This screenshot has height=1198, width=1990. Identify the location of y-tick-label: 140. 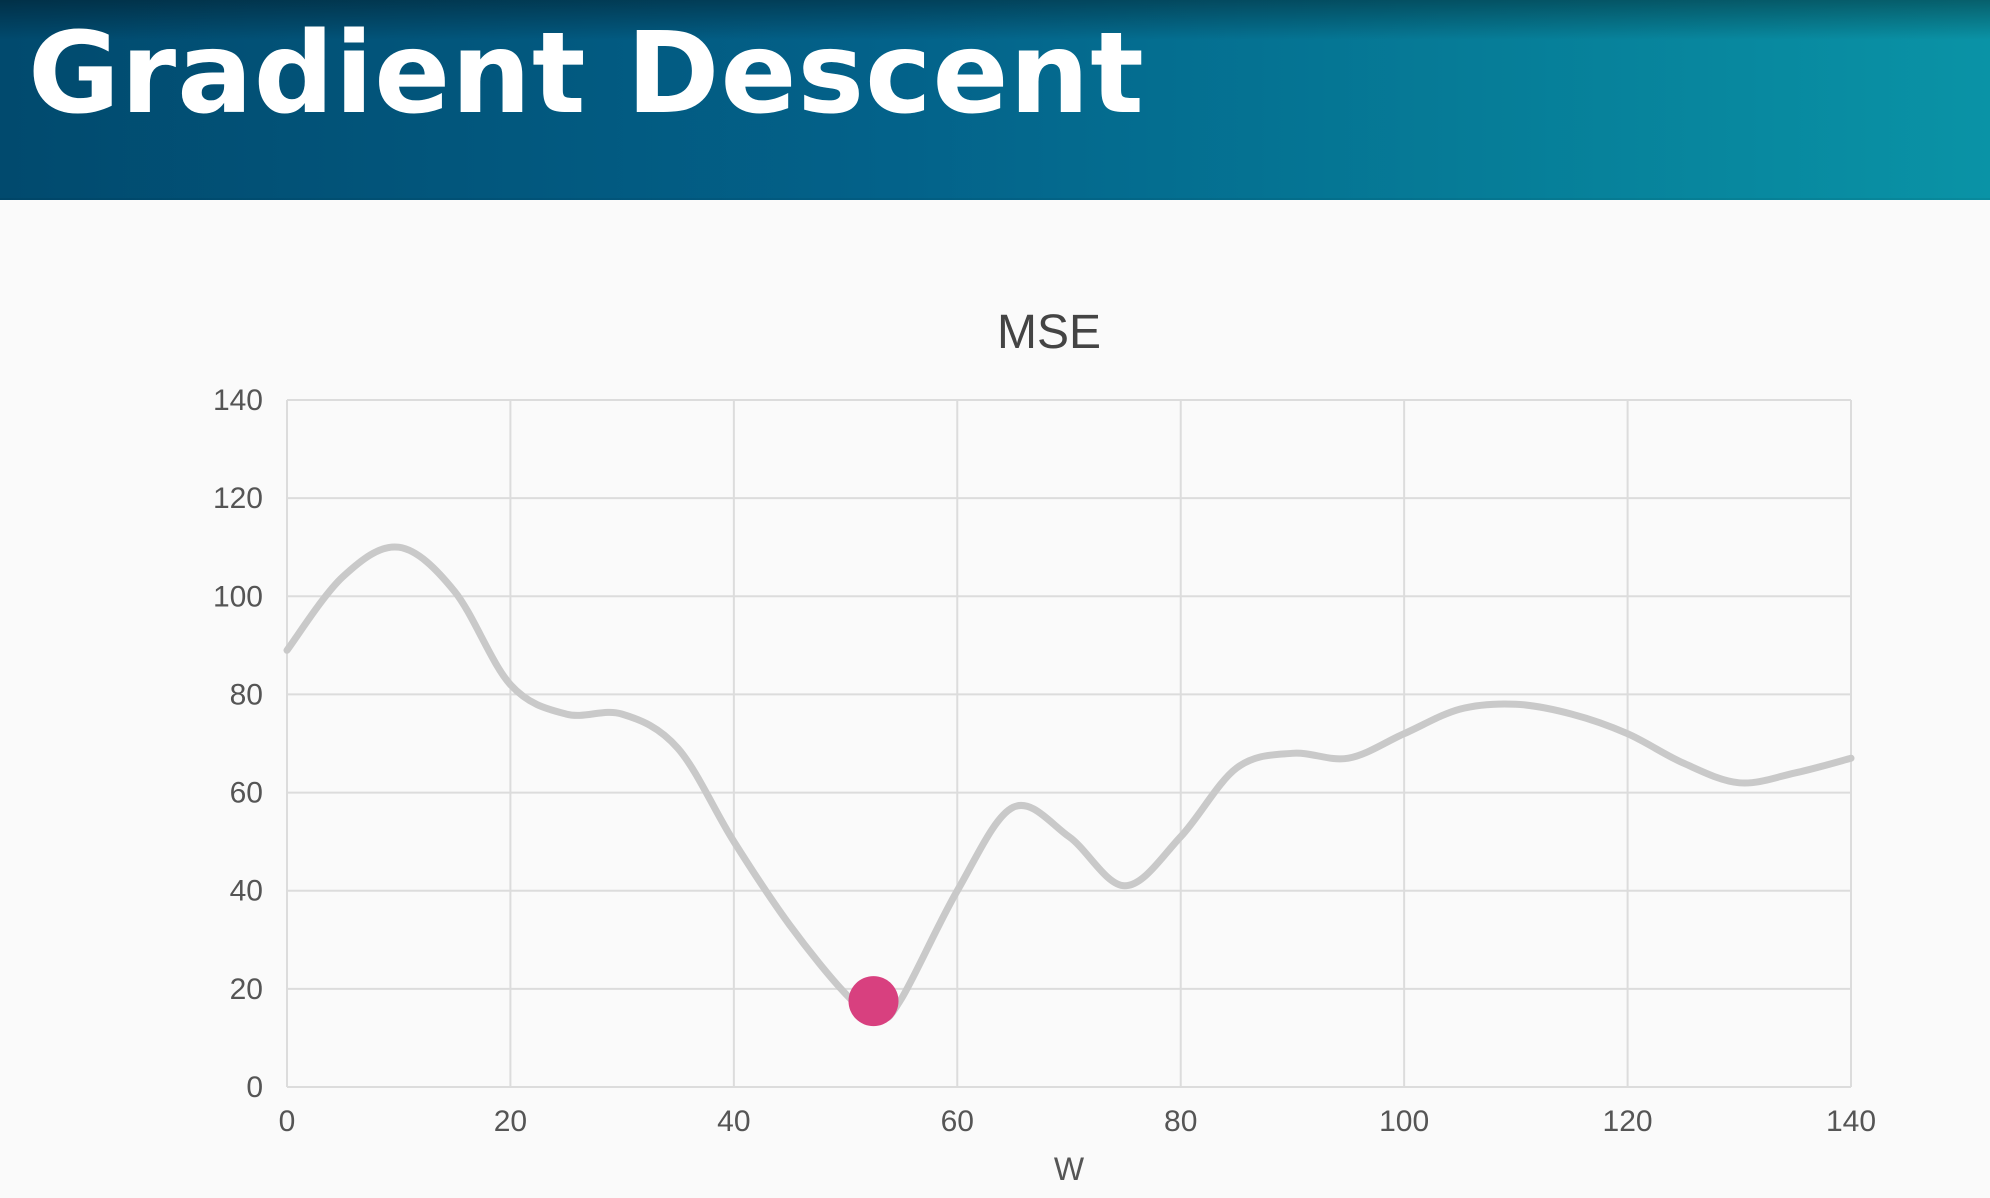
(238, 400).